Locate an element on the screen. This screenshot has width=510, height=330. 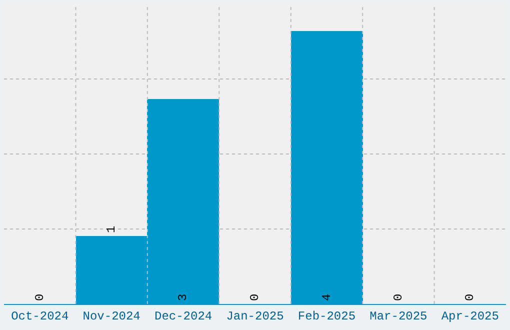
x-tick-label: Jan-2025 is located at coordinates (255, 316).